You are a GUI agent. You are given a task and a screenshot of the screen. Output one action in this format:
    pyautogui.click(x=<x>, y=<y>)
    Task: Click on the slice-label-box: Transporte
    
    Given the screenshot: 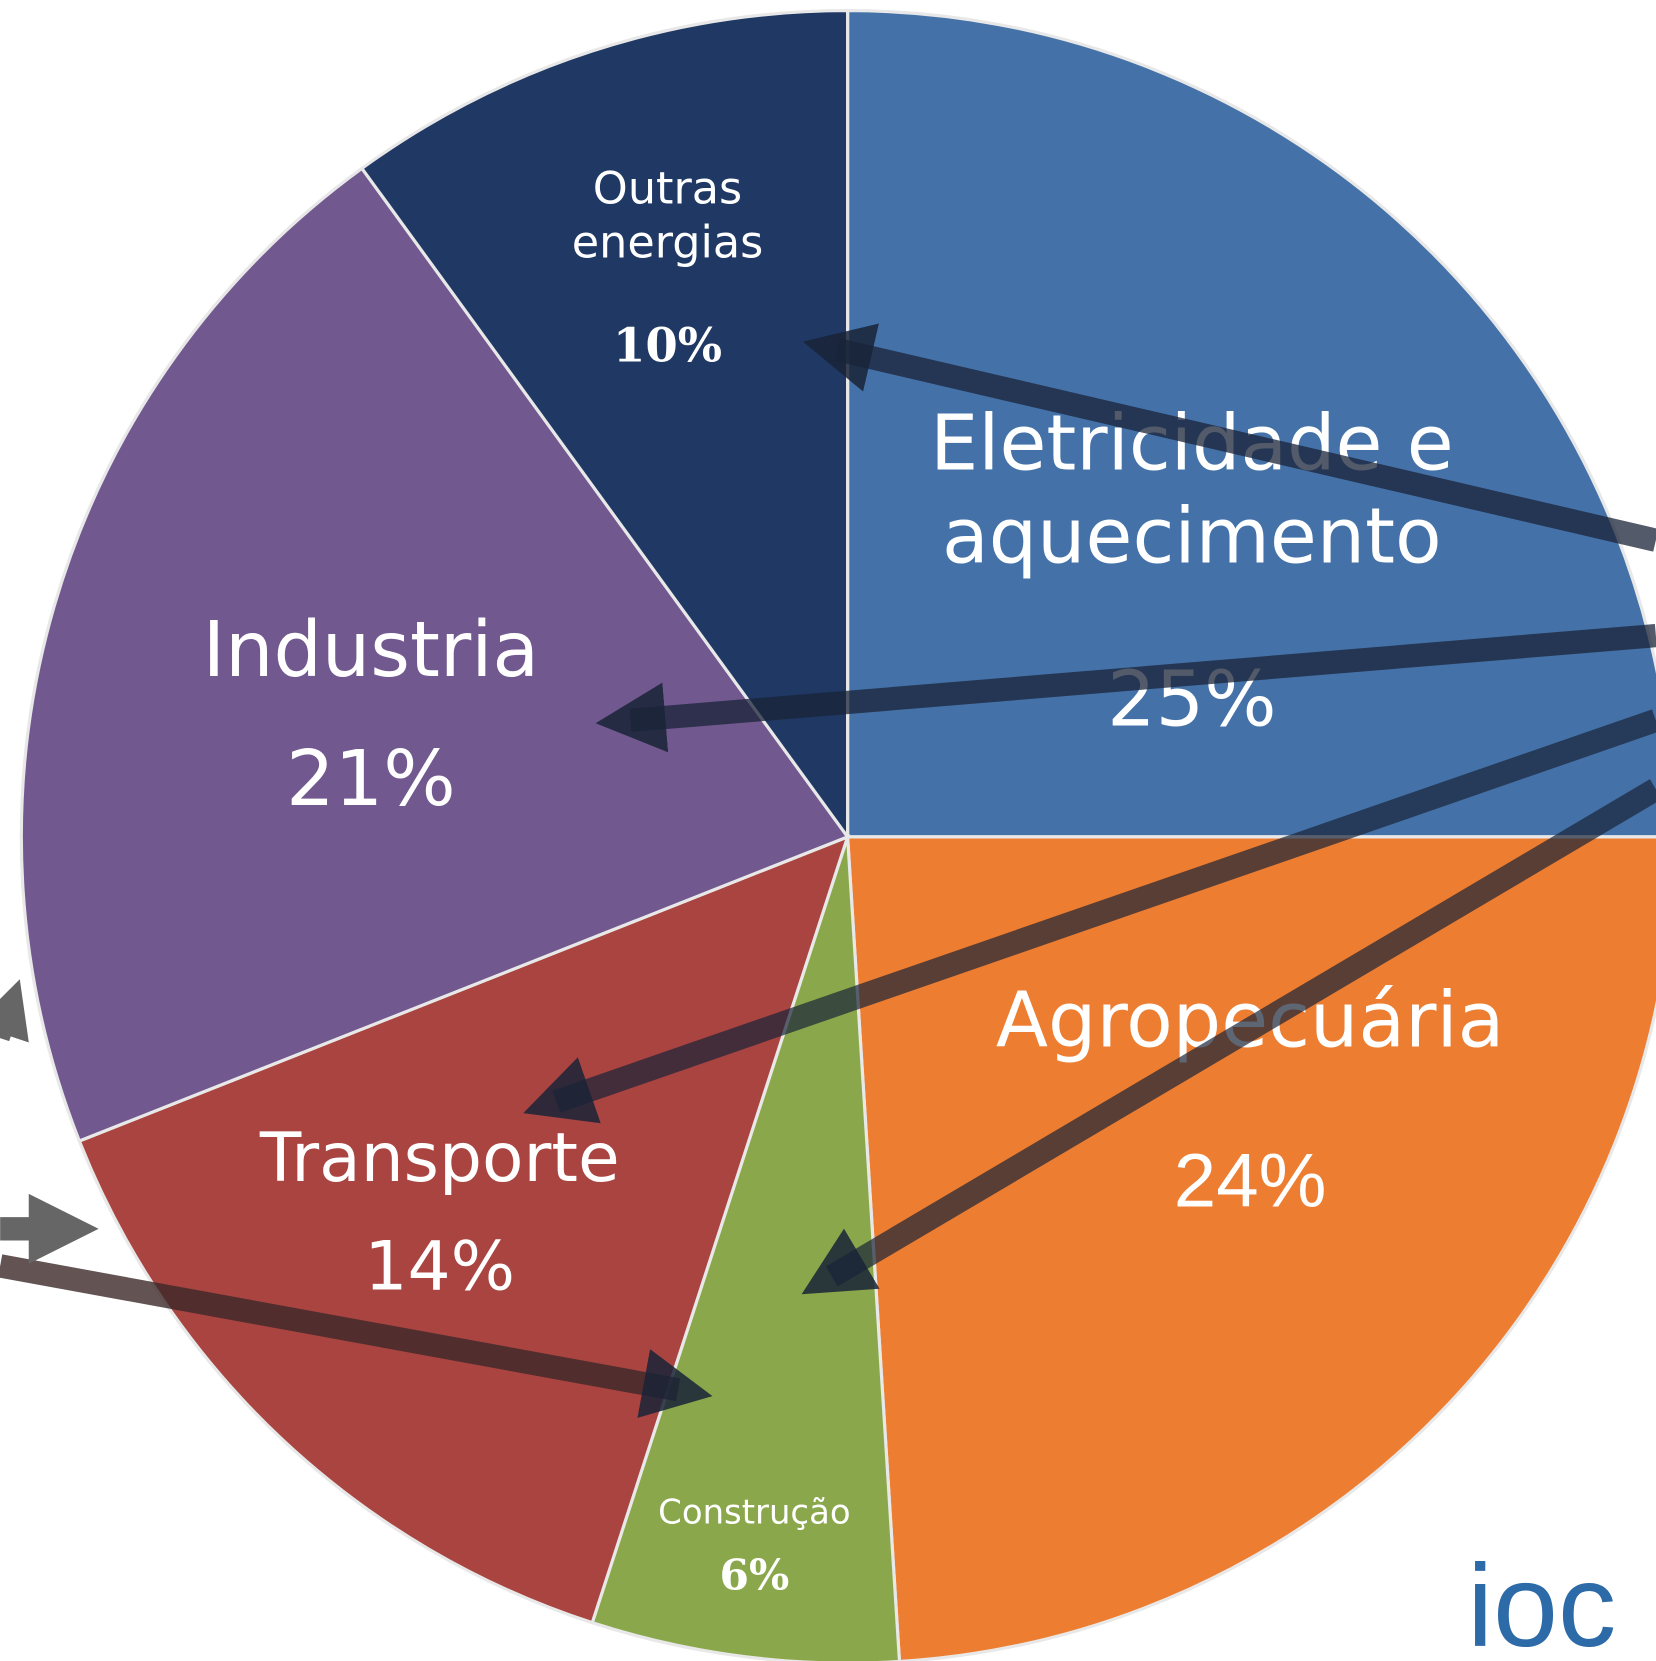 What is the action you would take?
    pyautogui.click(x=439, y=1159)
    